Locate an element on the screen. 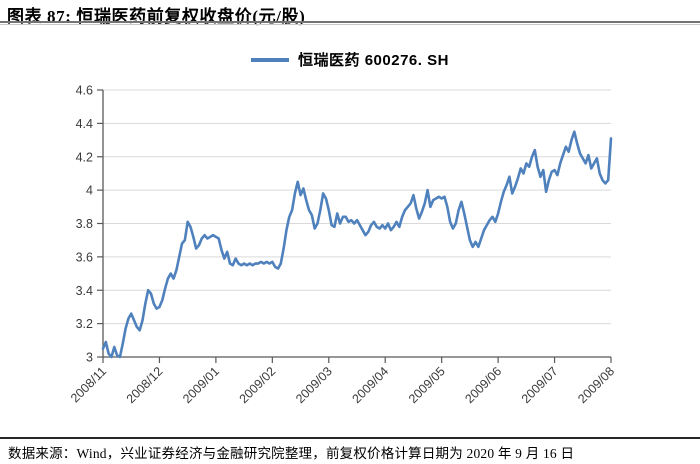  y-tick-label: 3.4 is located at coordinates (84, 291).